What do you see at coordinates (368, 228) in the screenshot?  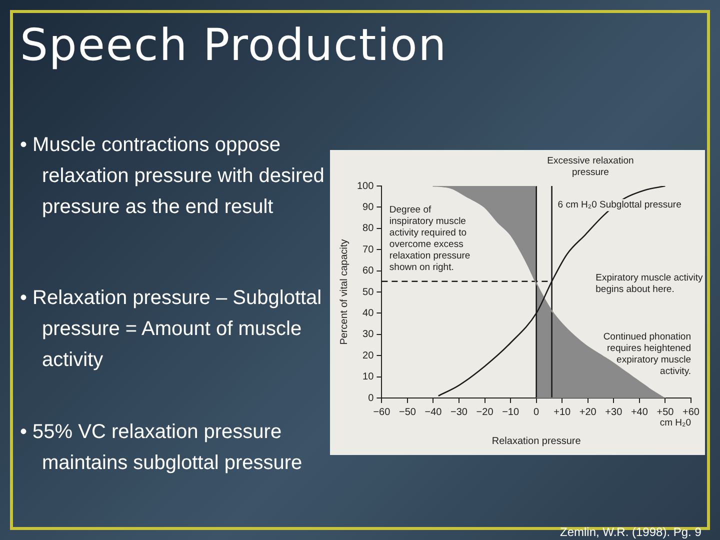 I see `y-tick-label: 80` at bounding box center [368, 228].